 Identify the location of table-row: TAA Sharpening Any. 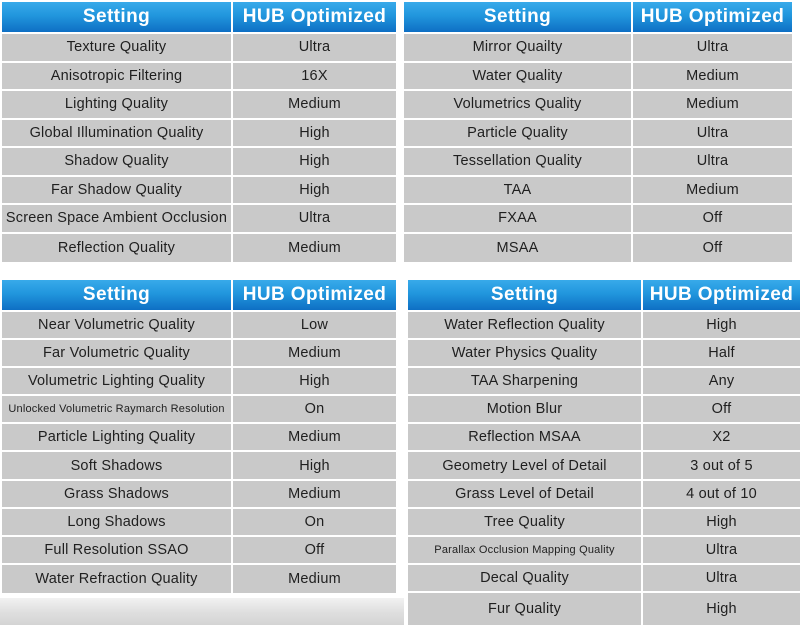
(604, 382).